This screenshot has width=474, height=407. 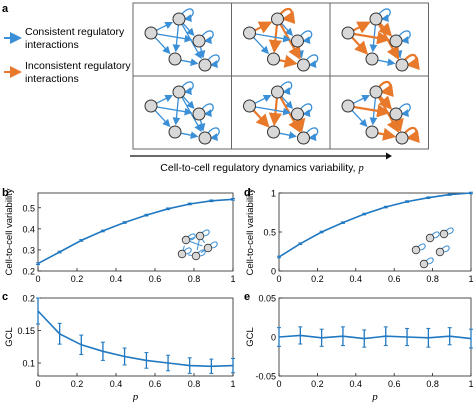 I want to click on y-axis-label: Cell-to-cell variability, so click(x=250, y=231).